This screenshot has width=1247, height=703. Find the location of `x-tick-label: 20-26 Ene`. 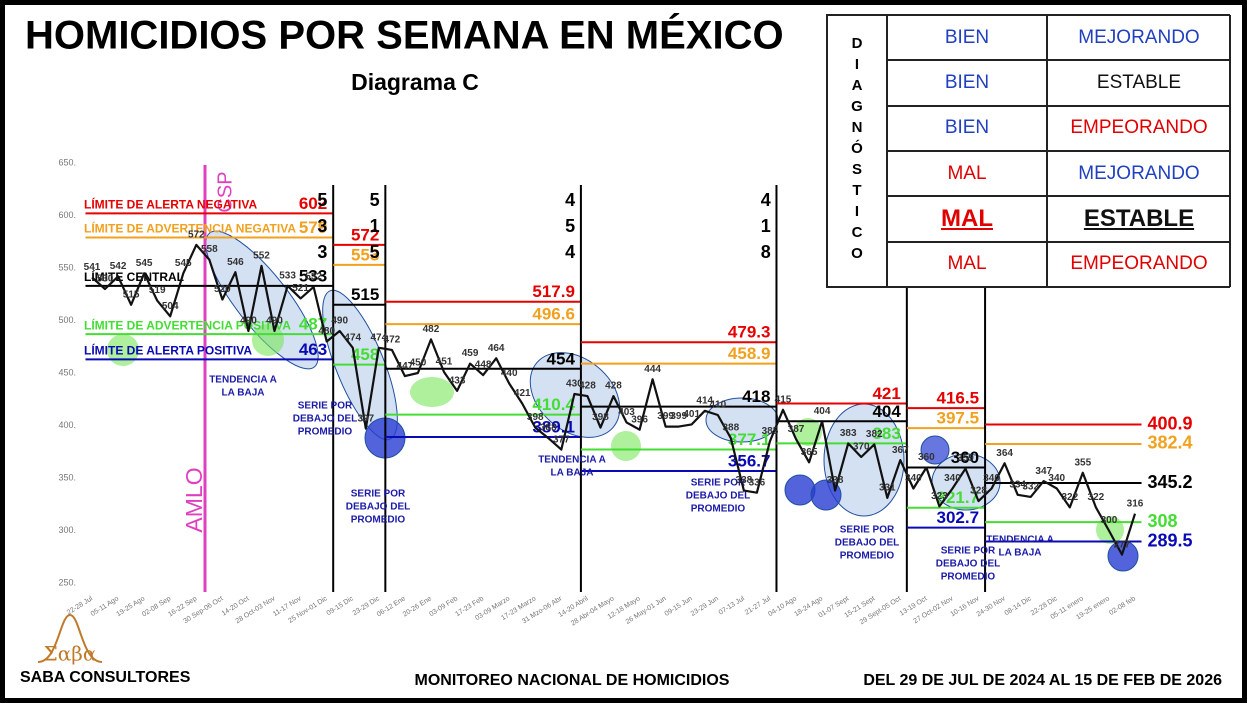

x-tick-label: 20-26 Ene is located at coordinates (417, 606).